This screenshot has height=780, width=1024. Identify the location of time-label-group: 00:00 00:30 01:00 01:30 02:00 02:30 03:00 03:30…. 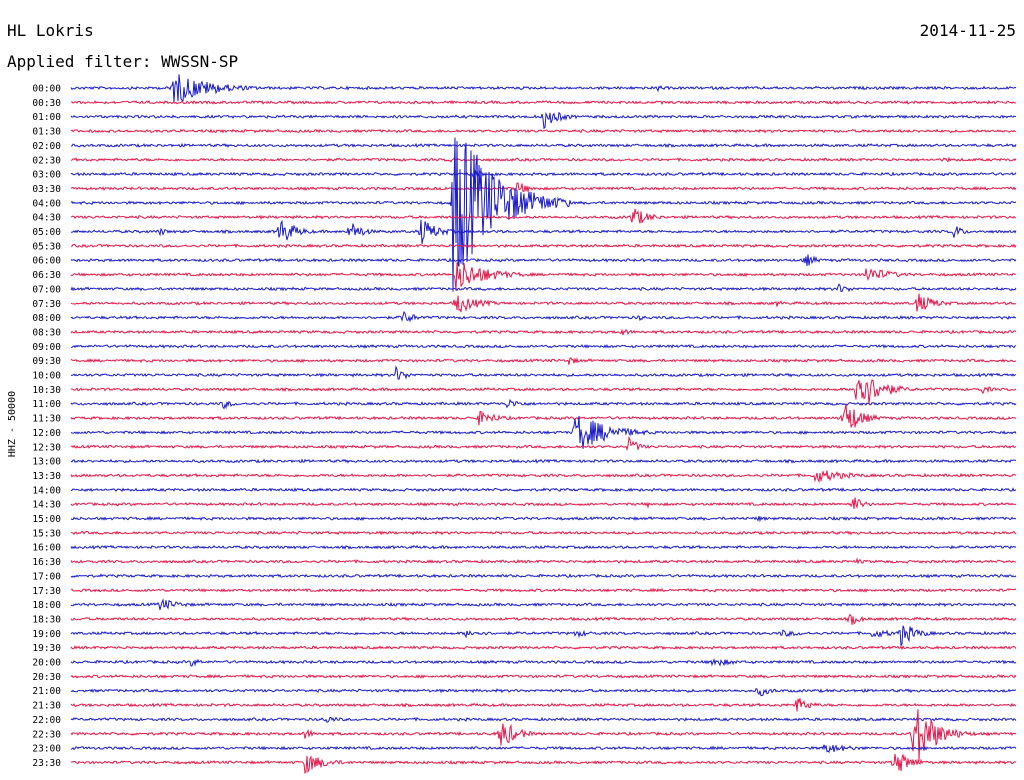
(46, 426).